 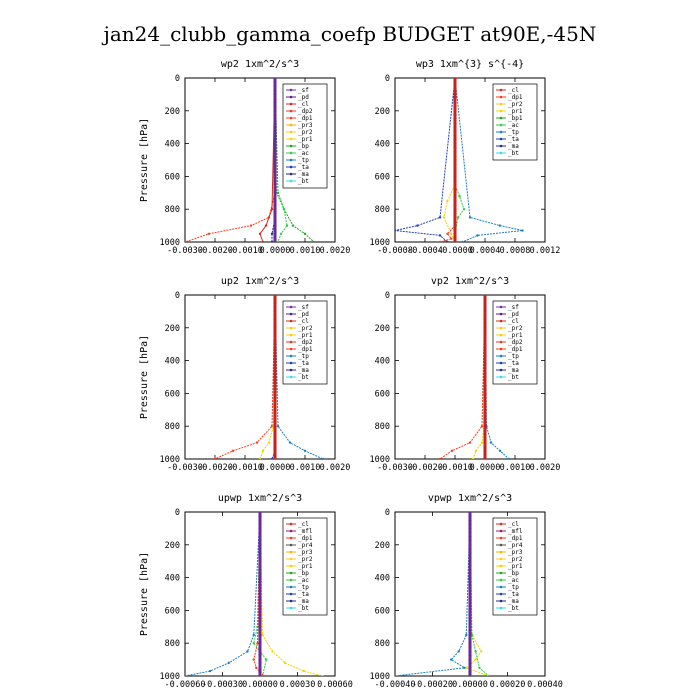 What do you see at coordinates (462, 377) in the screenshot?
I see `series-line-dp1` at bounding box center [462, 377].